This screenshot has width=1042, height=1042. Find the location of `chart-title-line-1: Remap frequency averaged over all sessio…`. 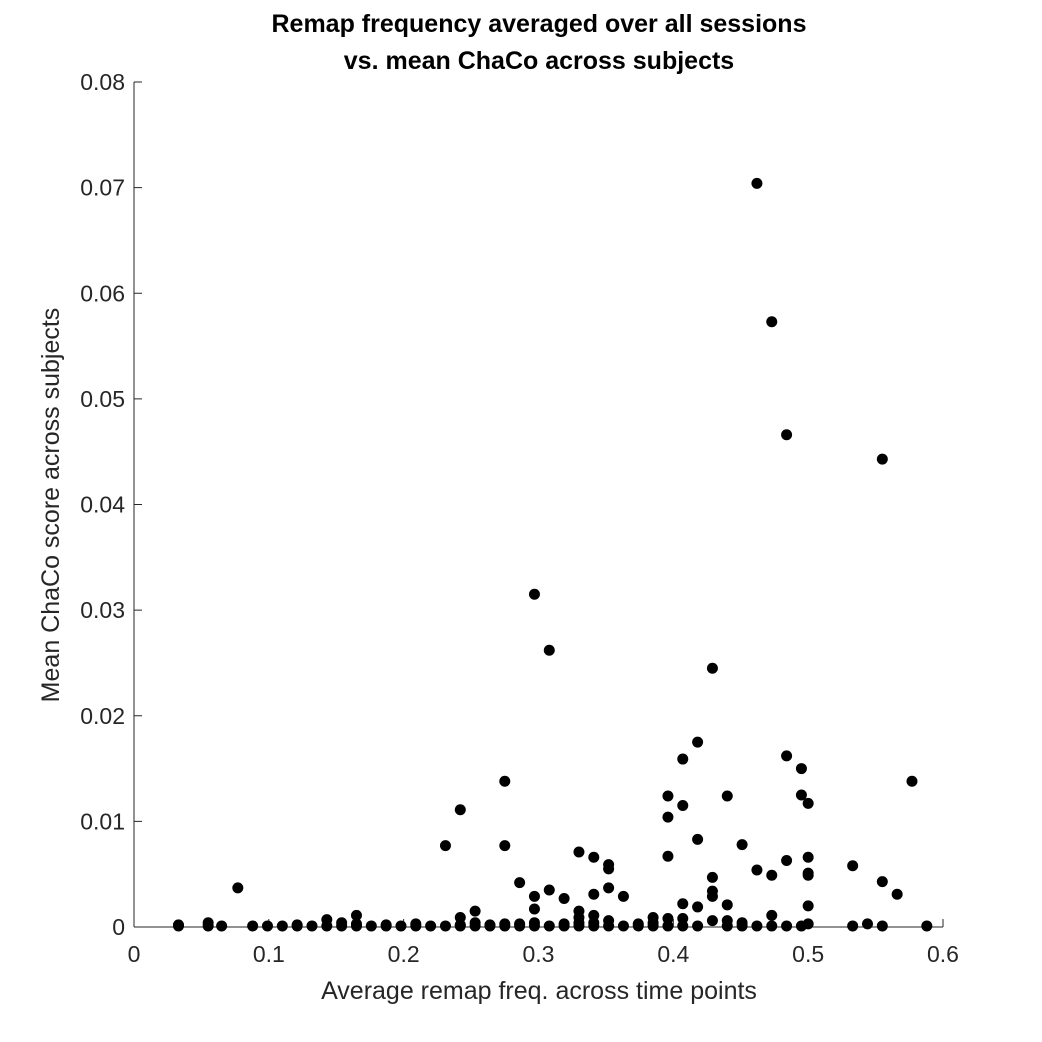

chart-title-line-1: Remap frequency averaged over all sessio… is located at coordinates (539, 24).